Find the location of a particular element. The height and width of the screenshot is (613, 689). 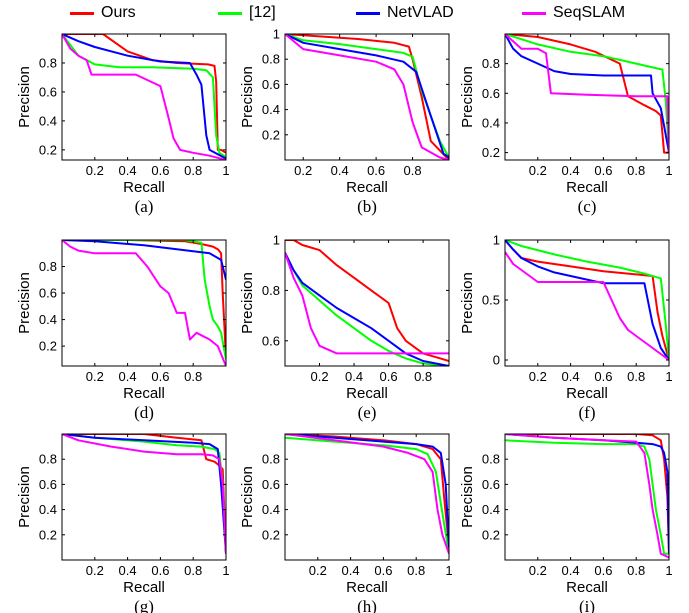

pr-chart-f: 0.2 0.4 0.6 0.8 1 0 0.5 1 Recall Precision (f) is located at coordinates (566, 328).